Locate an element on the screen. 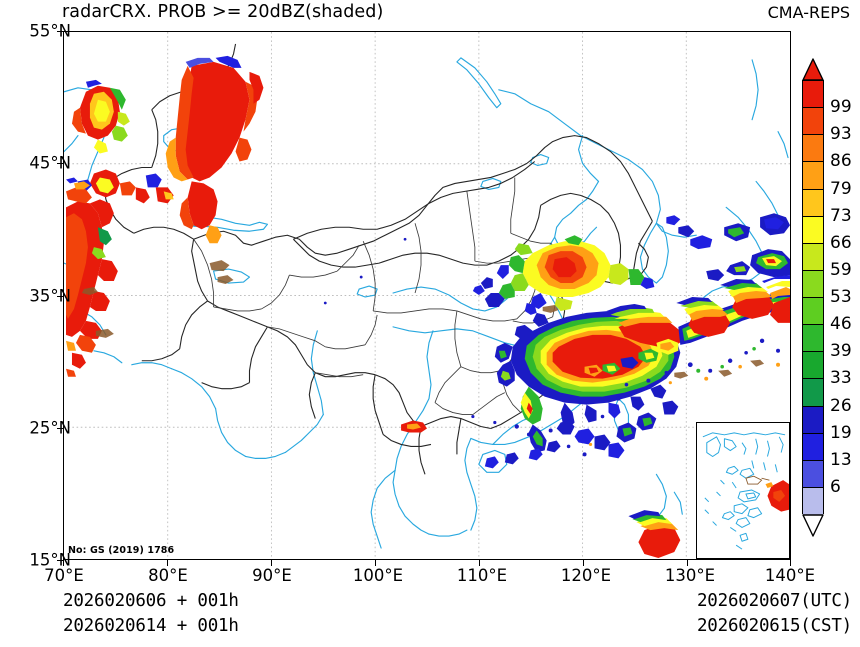 Image resolution: width=860 pixels, height=647 pixels. colorbar-tick-label: 19 is located at coordinates (841, 432).